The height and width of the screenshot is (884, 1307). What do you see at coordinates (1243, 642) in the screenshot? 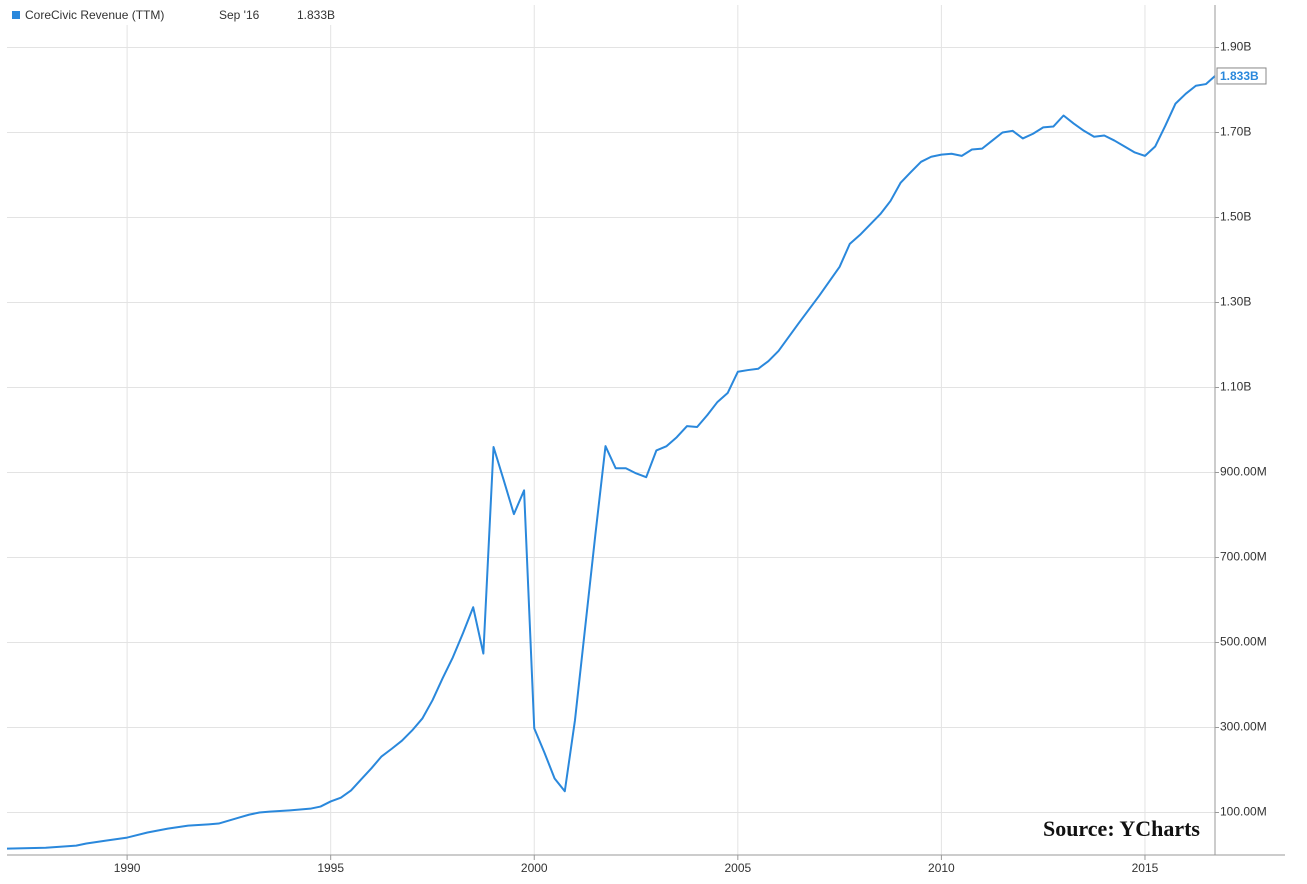
I see `y-tick-label: 500.00M` at bounding box center [1243, 642].